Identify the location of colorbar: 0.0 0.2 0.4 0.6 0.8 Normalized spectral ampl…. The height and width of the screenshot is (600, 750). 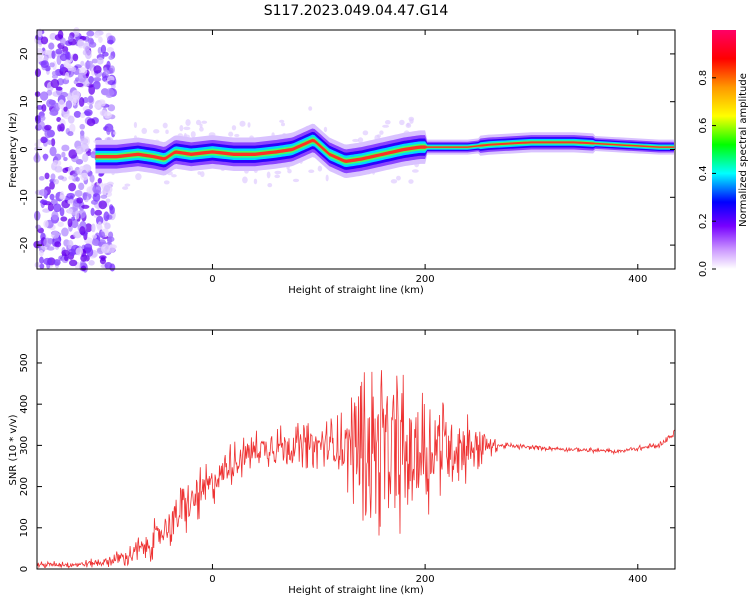
(723, 153).